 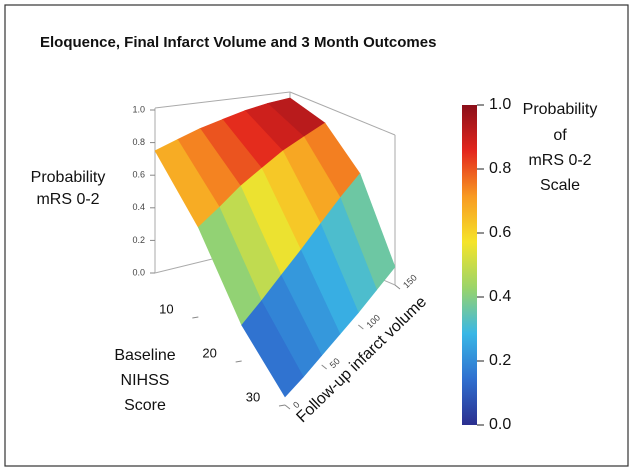 What do you see at coordinates (138, 272) in the screenshot?
I see `z-tick-label: 0.0` at bounding box center [138, 272].